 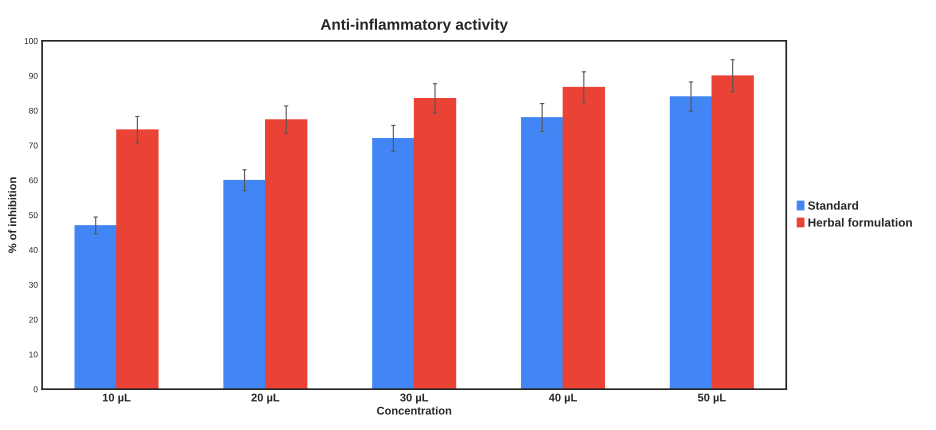 I want to click on y-tick-label: 70, so click(x=33, y=145).